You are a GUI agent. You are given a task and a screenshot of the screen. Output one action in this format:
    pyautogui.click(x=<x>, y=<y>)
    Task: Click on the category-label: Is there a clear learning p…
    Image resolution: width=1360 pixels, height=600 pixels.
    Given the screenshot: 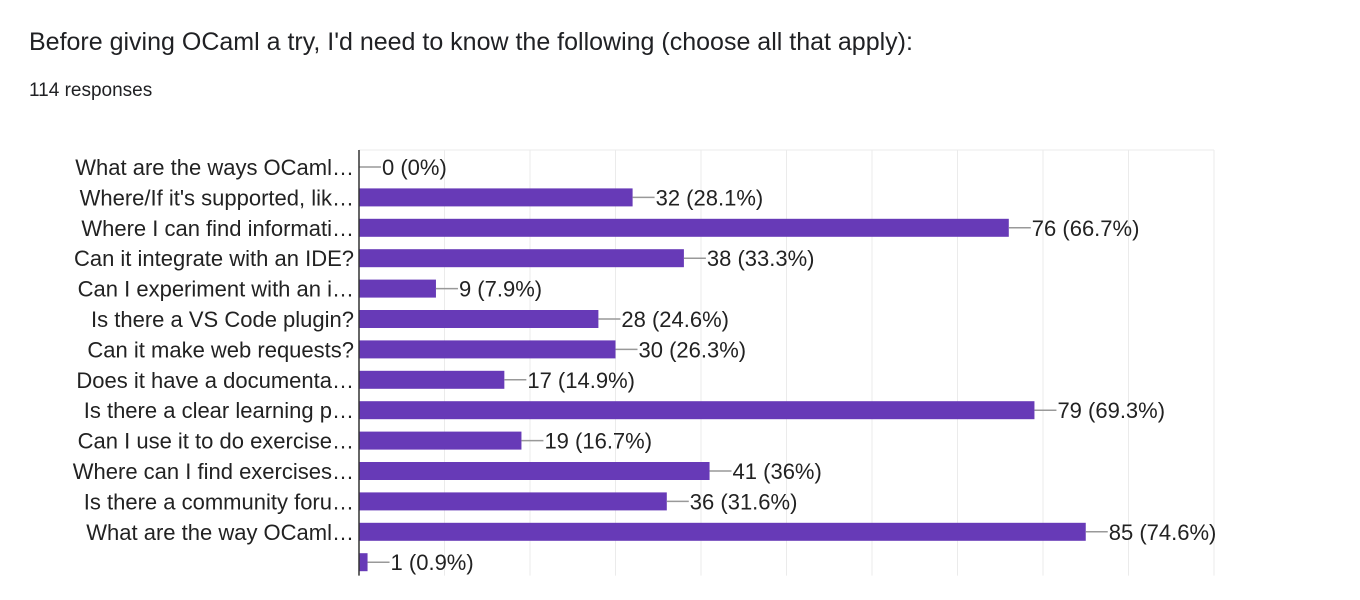 What is the action you would take?
    pyautogui.click(x=219, y=410)
    